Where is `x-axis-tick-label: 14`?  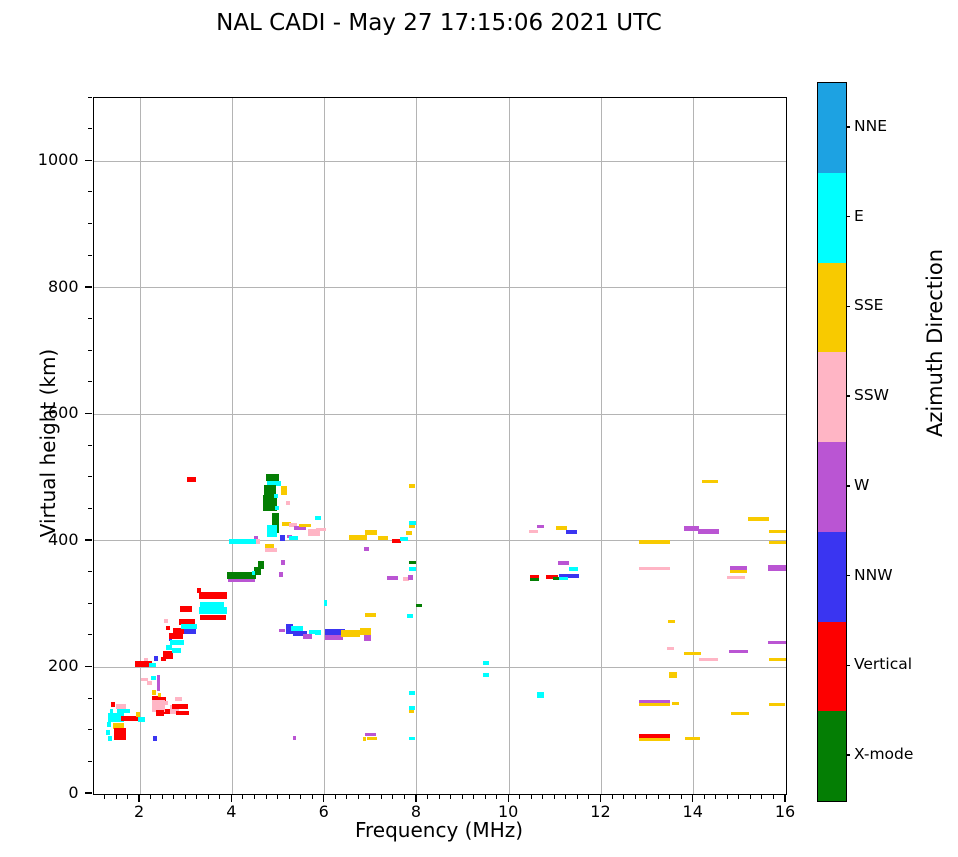
x-axis-tick-label: 14 is located at coordinates (692, 811).